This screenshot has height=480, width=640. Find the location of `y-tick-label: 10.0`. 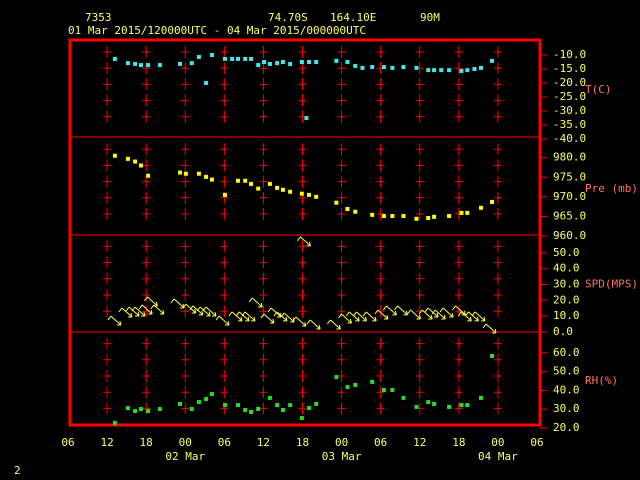

y-tick-label: 10.0 is located at coordinates (566, 315).